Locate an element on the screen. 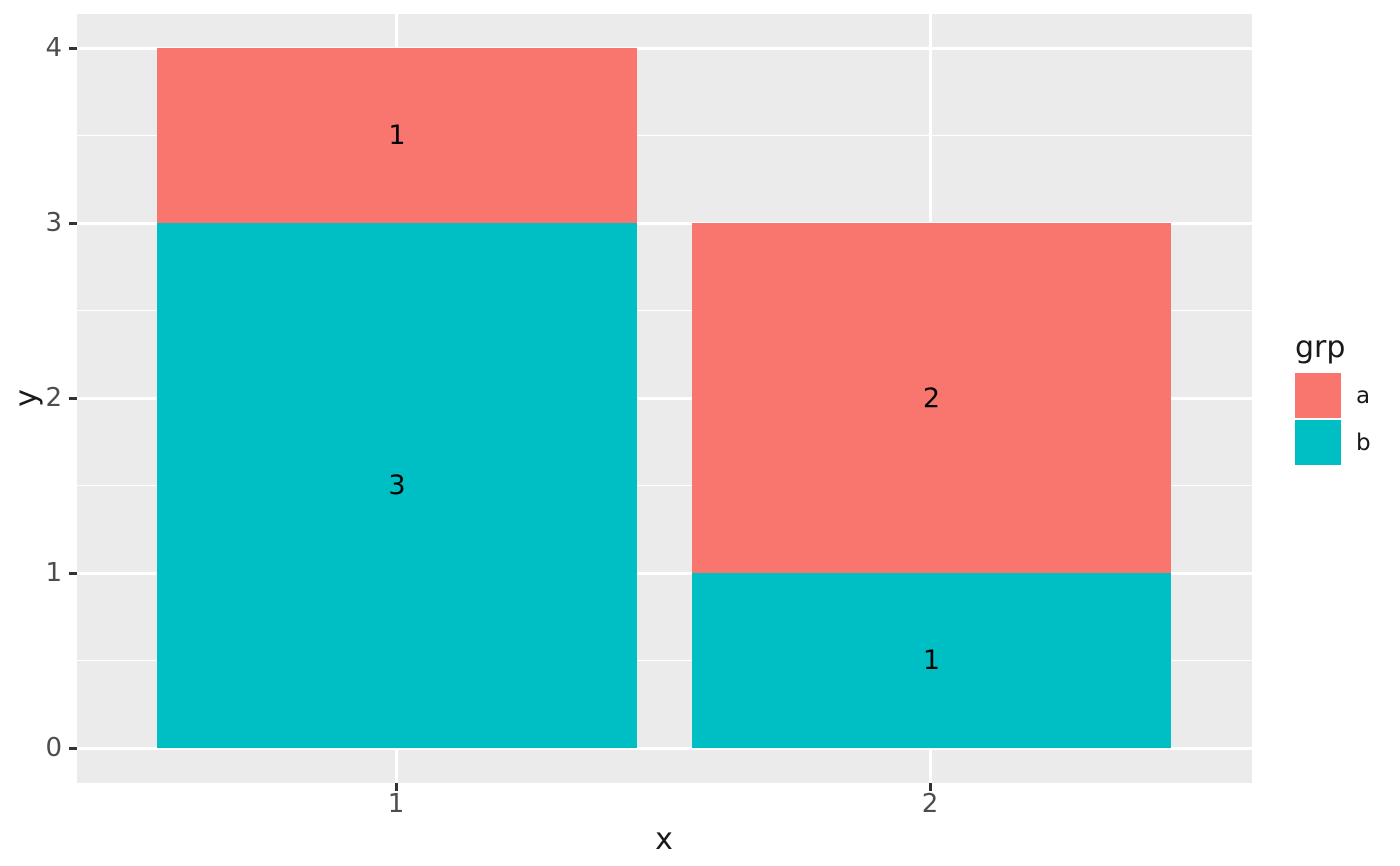  y-axis-title: y is located at coordinates (26, 398).